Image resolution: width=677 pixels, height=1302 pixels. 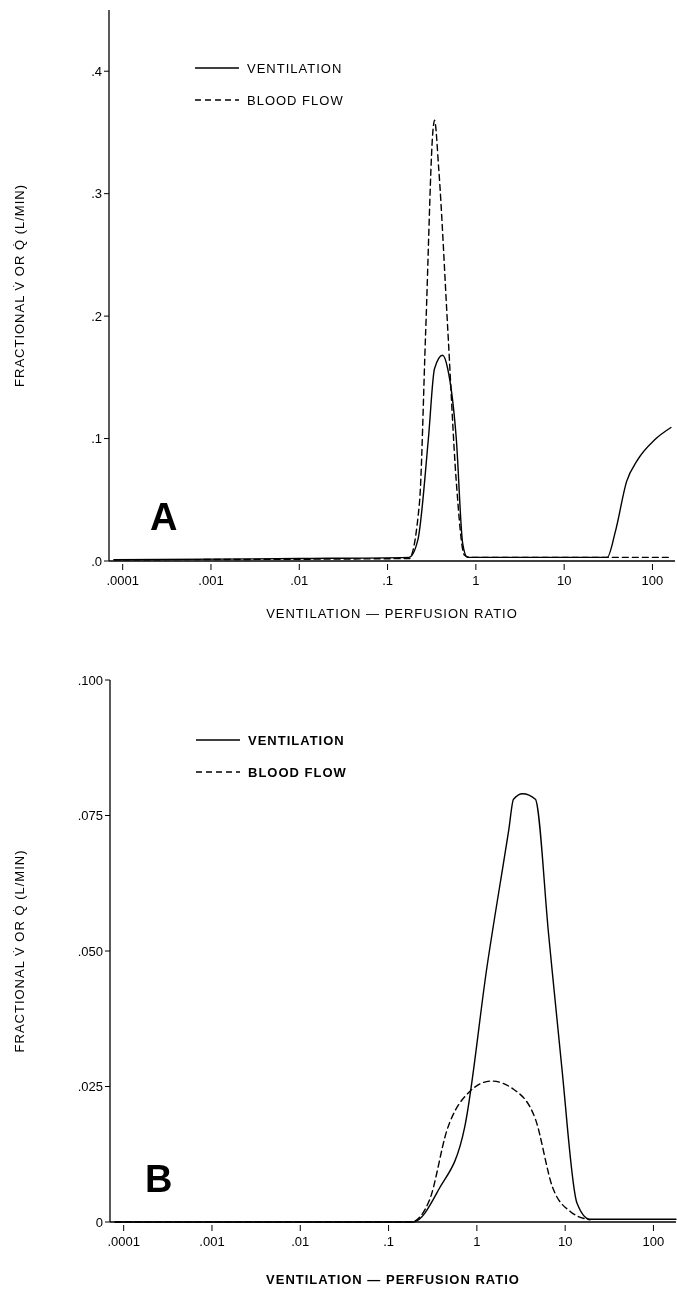 I want to click on y-tick-label: .050, so click(x=90, y=951).